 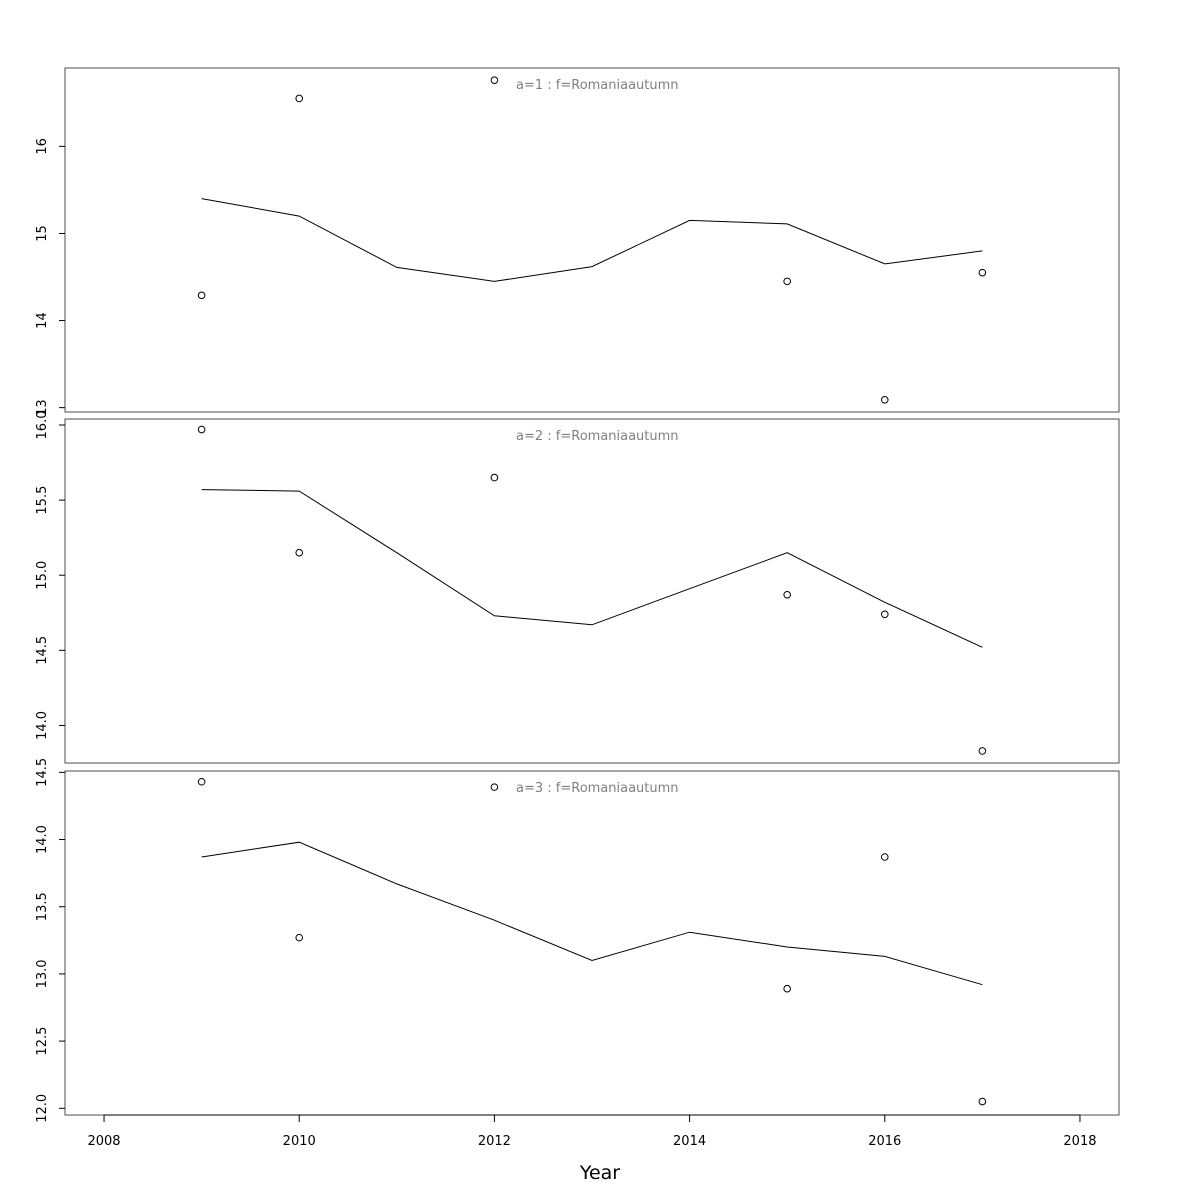 What do you see at coordinates (884, 1141) in the screenshot?
I see `x-tick-label: 2016` at bounding box center [884, 1141].